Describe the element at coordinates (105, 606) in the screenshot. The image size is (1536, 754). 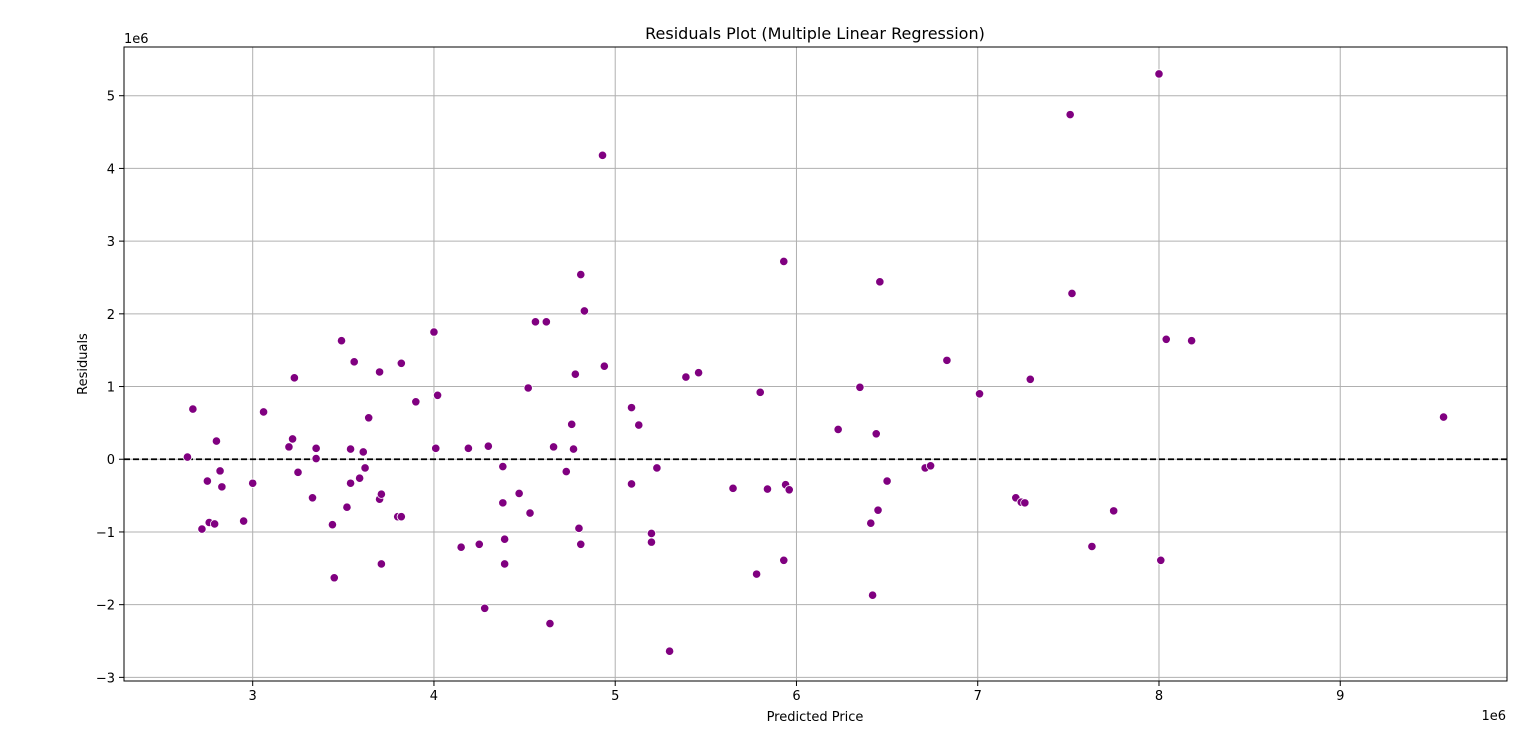
I see `y-tick-label: −2` at that location.